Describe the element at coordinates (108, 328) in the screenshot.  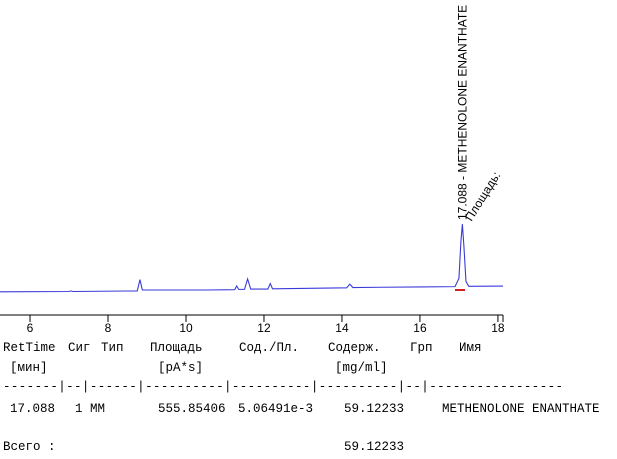
I see `x-tick-label: 8` at that location.